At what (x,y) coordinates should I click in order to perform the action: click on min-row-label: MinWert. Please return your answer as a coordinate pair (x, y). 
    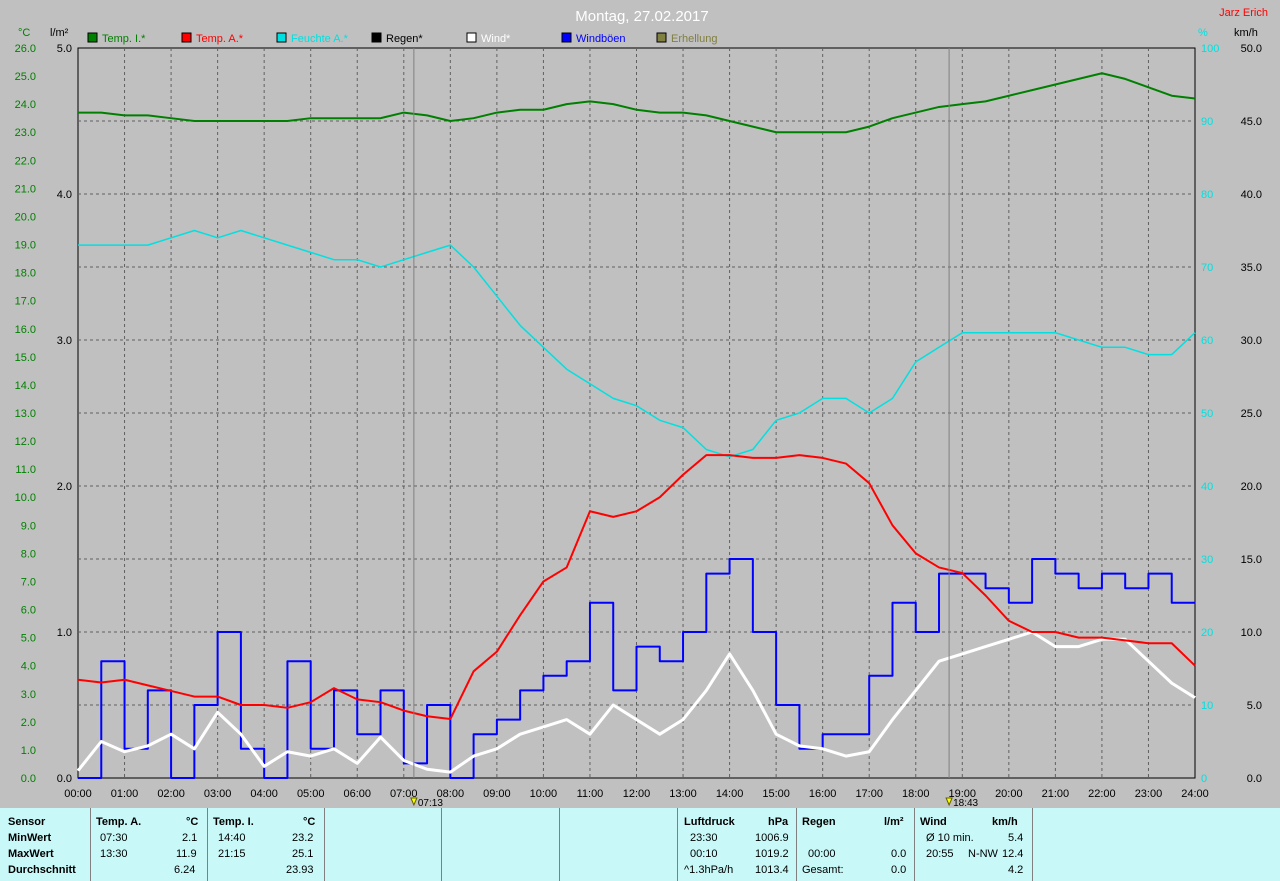
    Looking at the image, I should click on (30, 838).